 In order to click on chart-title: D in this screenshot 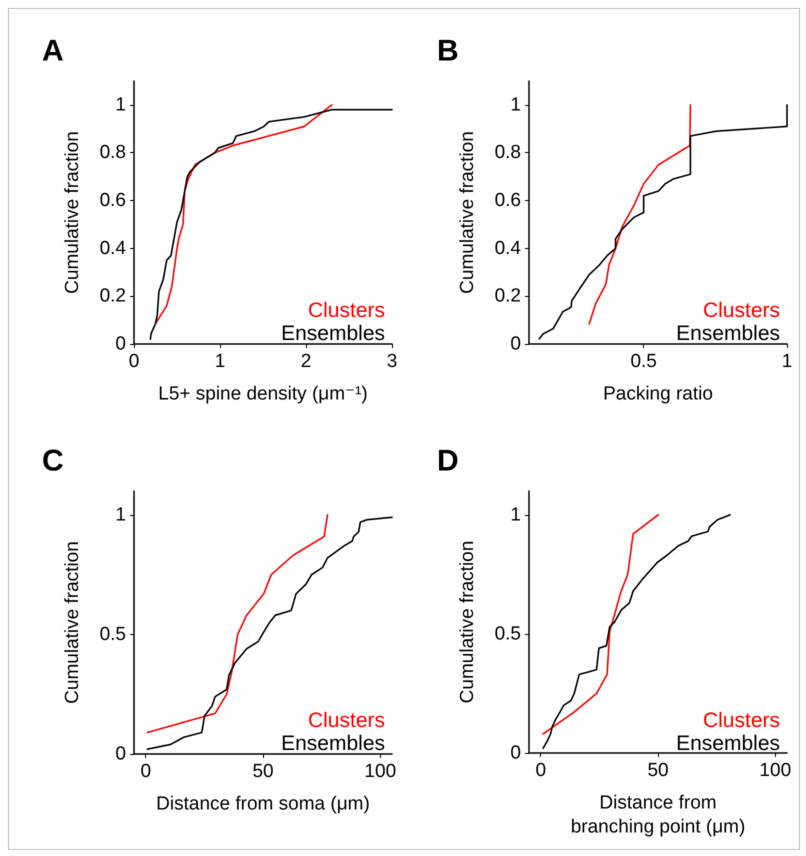, I will do `click(448, 461)`.